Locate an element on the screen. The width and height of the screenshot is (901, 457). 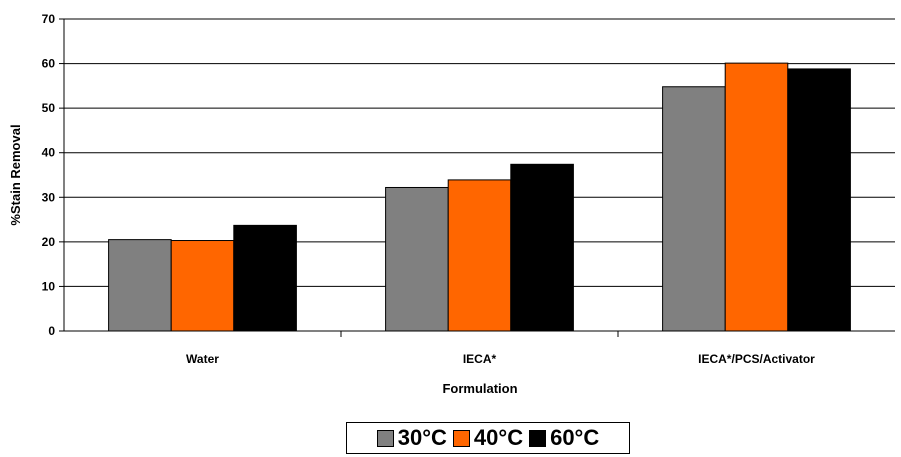
legend-item: 30°C is located at coordinates (411, 437).